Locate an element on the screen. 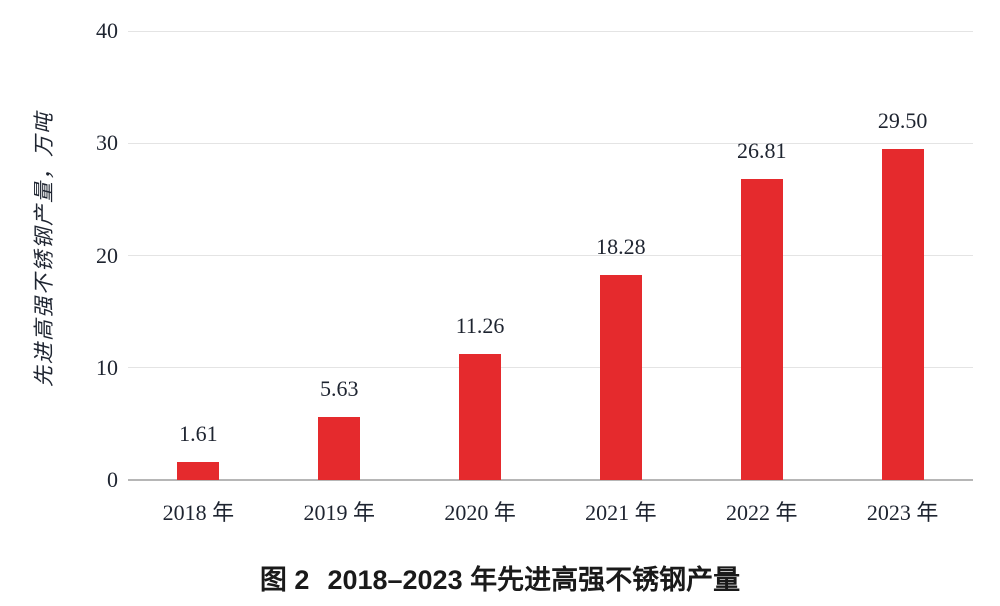  bar-2020年 is located at coordinates (480, 416).